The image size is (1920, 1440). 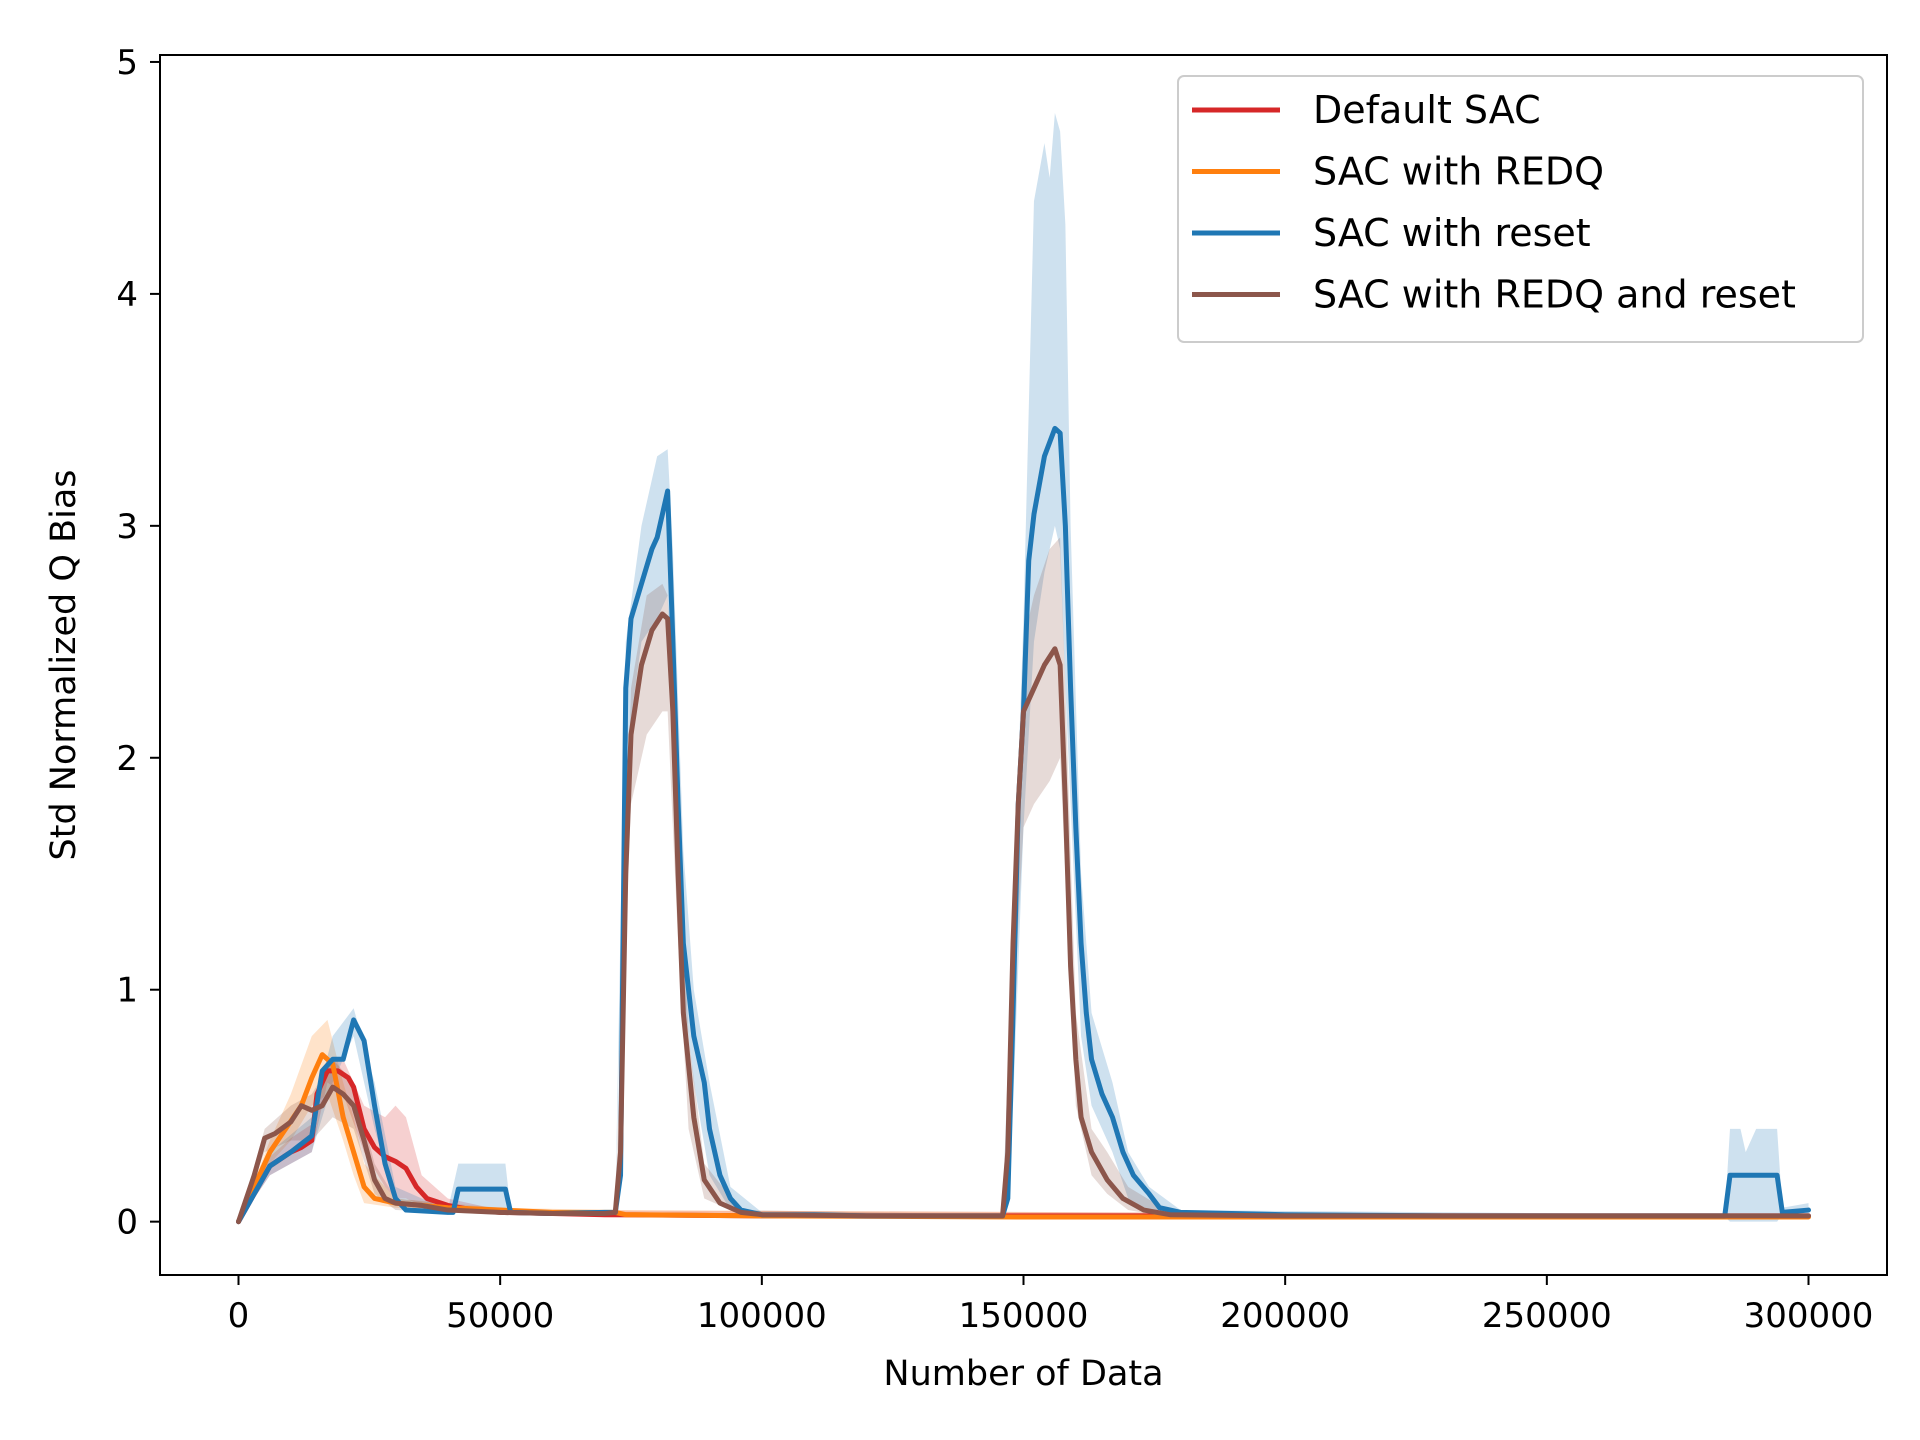 I want to click on legend-label-sac-with-redq-and-reset: SAC with REDQ and reset, so click(x=1554, y=295).